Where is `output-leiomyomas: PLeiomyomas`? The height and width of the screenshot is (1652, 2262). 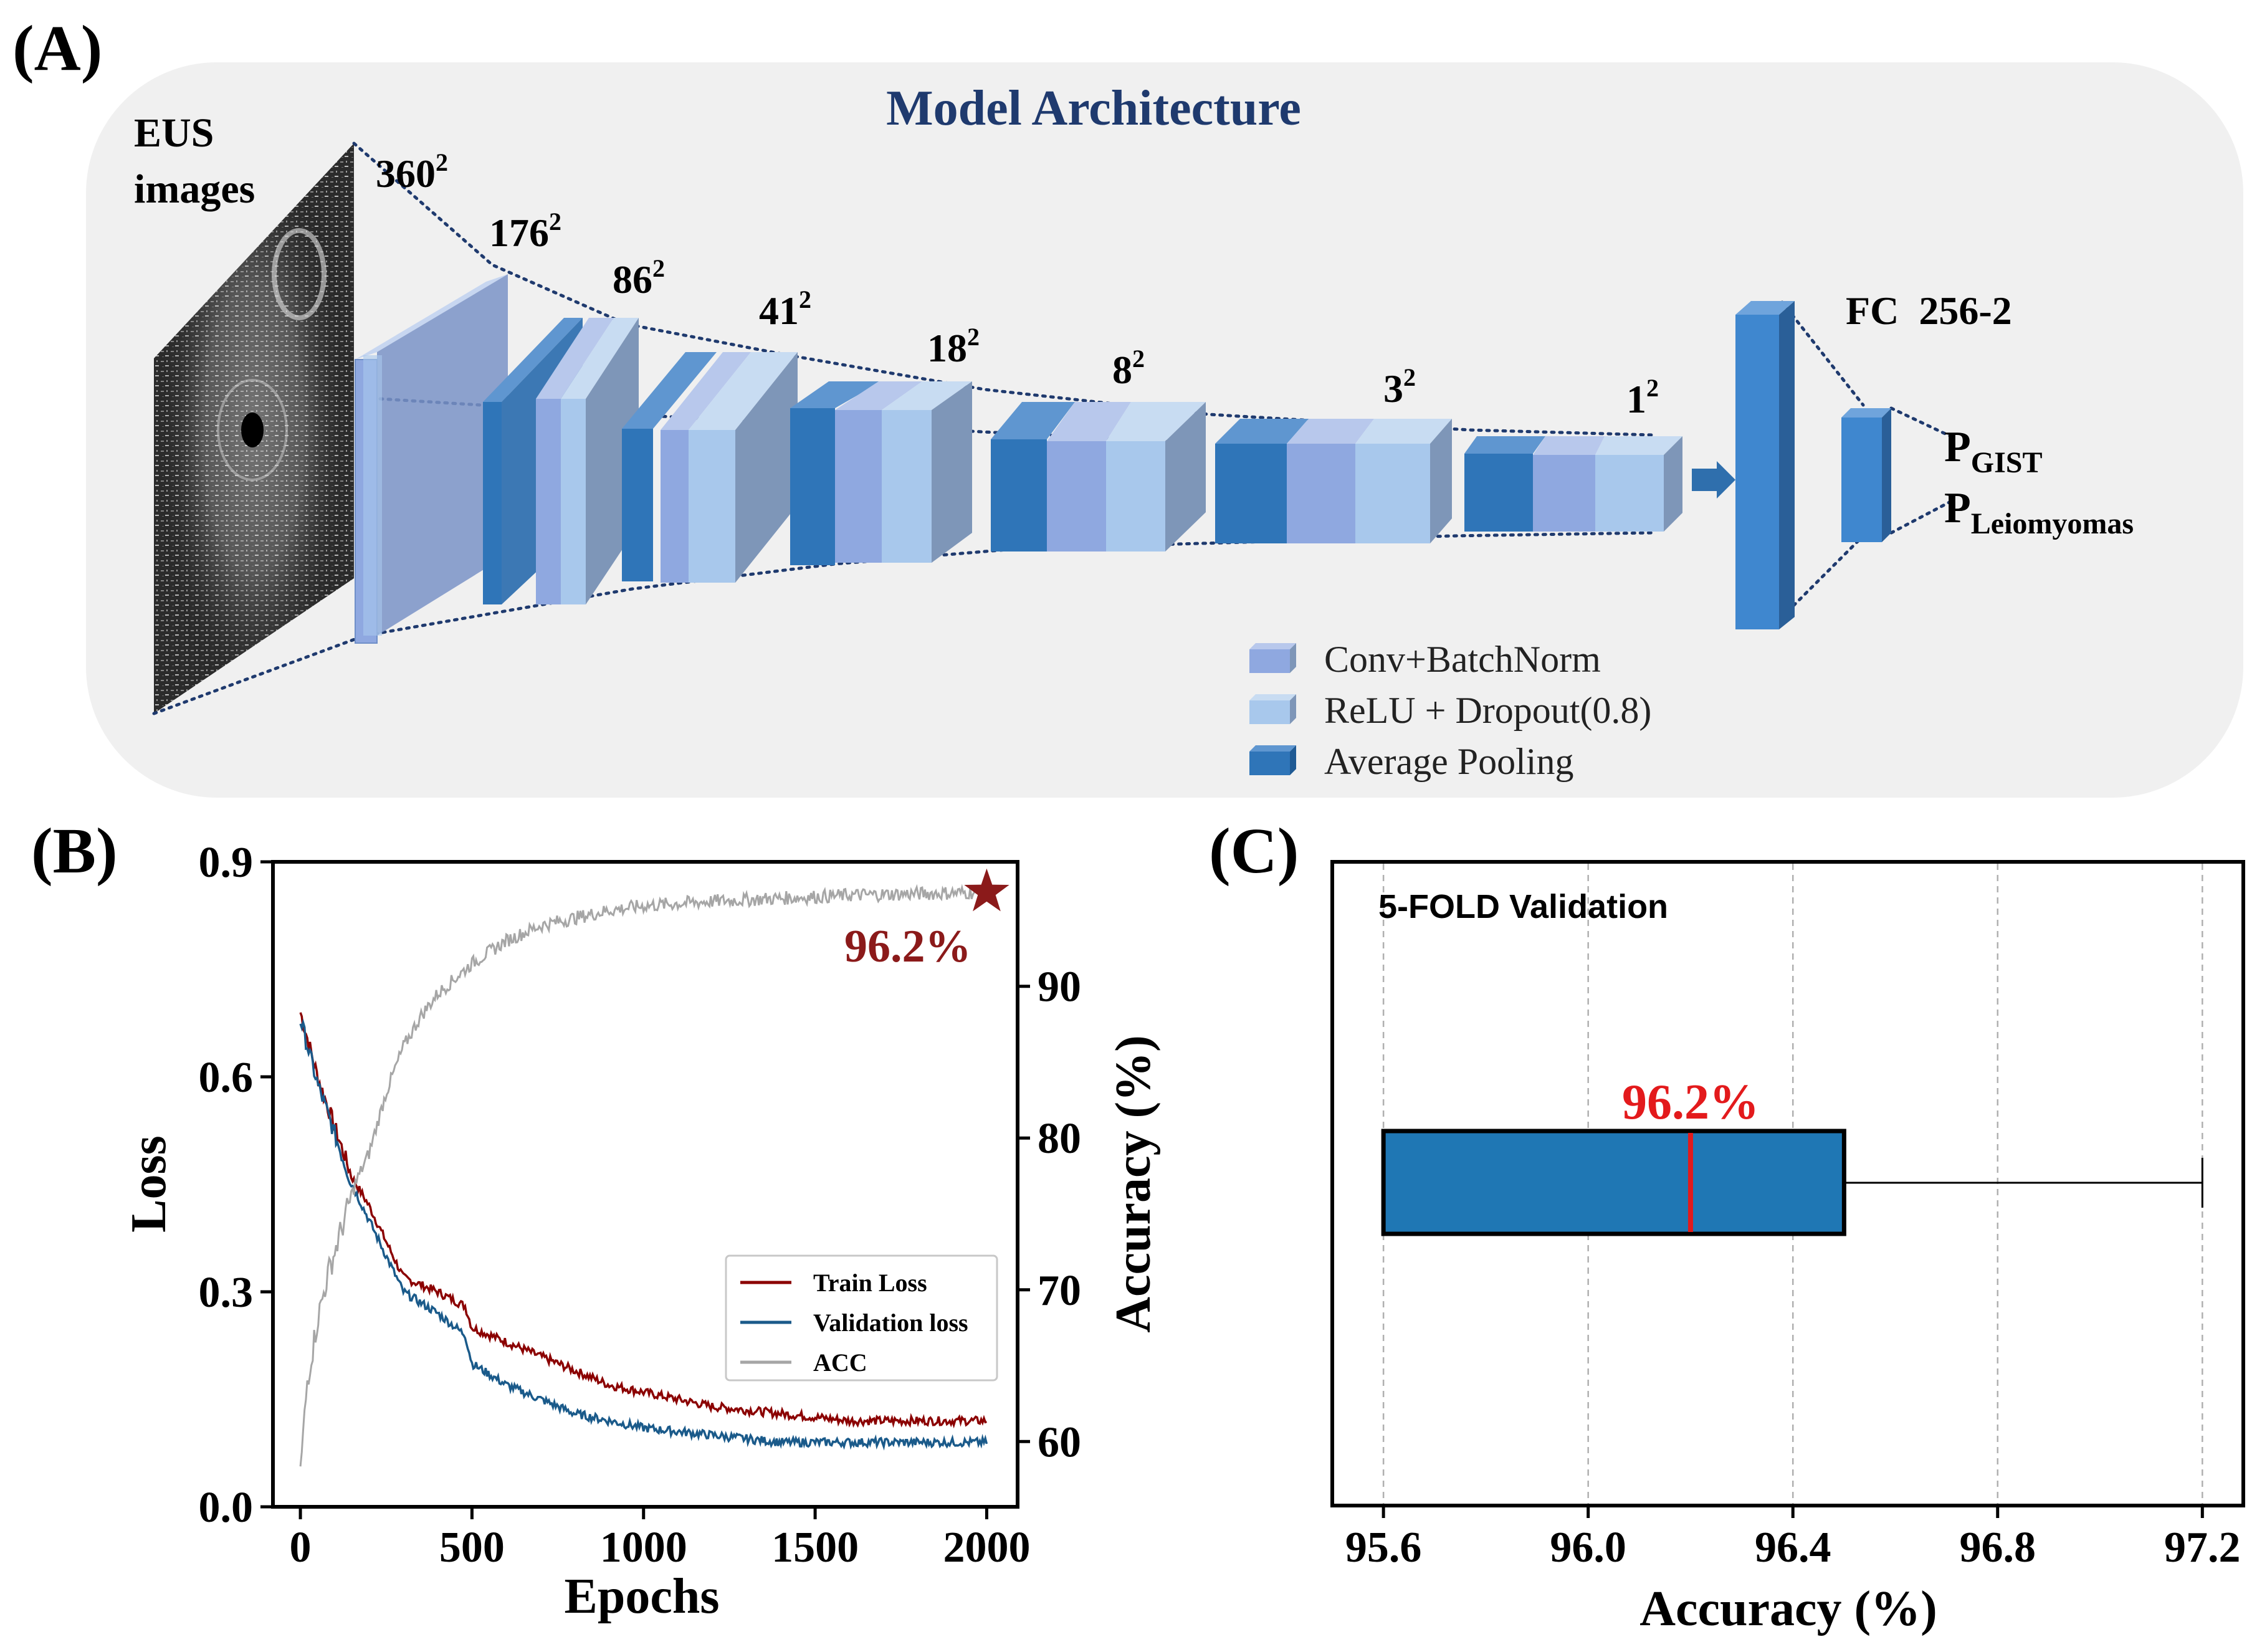 output-leiomyomas: PLeiomyomas is located at coordinates (2039, 512).